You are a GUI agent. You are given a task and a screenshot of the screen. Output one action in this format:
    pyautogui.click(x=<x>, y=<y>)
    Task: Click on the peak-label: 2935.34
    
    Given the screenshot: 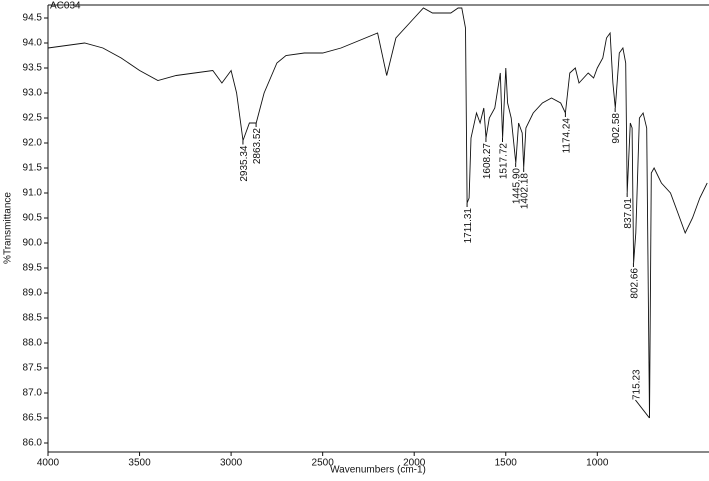 What is the action you would take?
    pyautogui.click(x=244, y=163)
    